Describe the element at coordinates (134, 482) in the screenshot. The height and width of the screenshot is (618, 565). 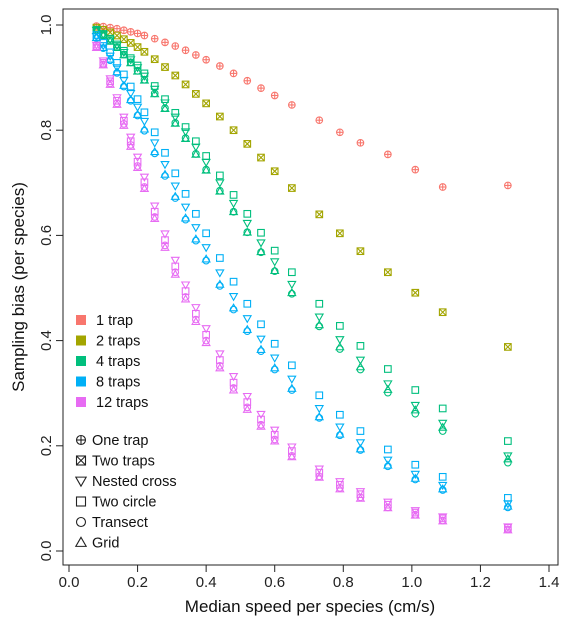
I see `legend-shape-label: Nested cross` at that location.